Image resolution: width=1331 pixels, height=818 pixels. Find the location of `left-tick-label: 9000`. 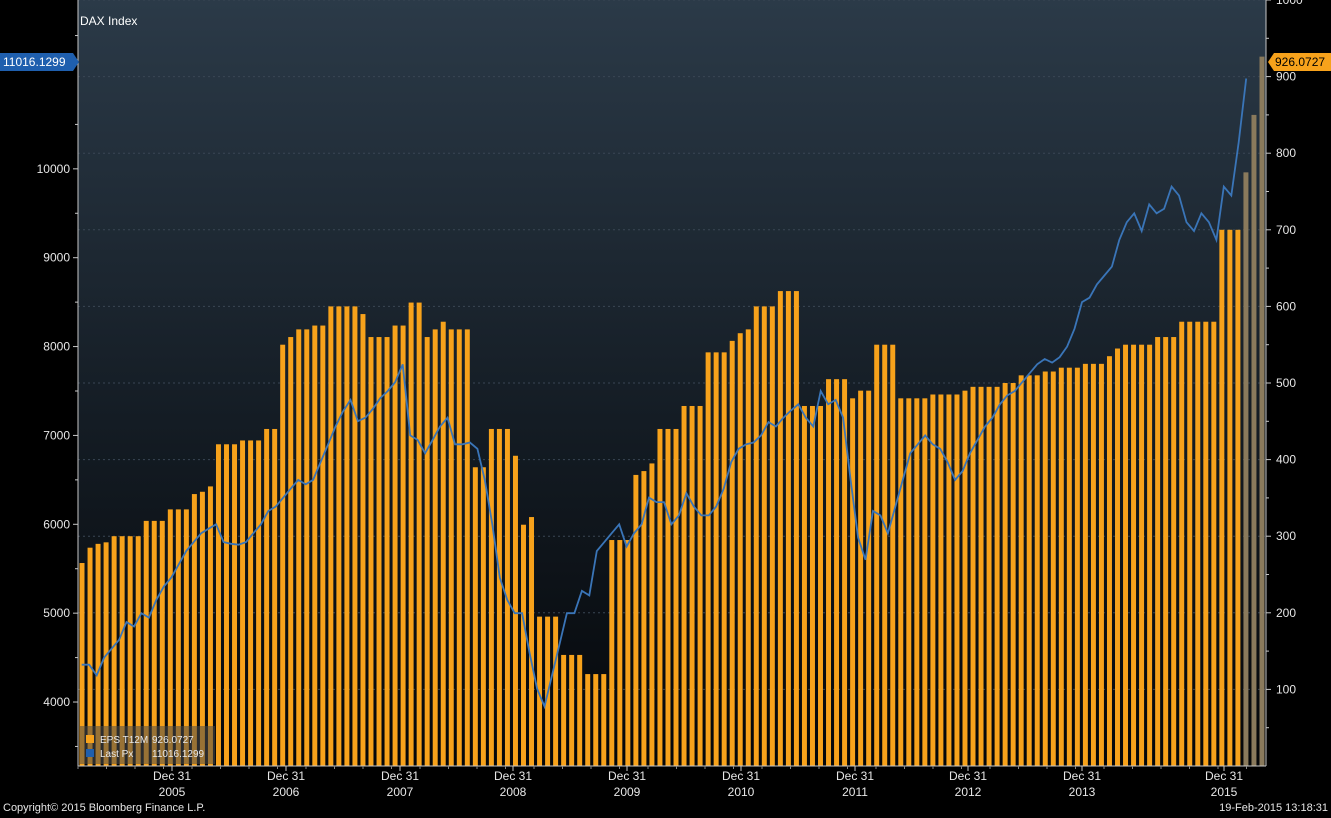

left-tick-label: 9000 is located at coordinates (56, 258).